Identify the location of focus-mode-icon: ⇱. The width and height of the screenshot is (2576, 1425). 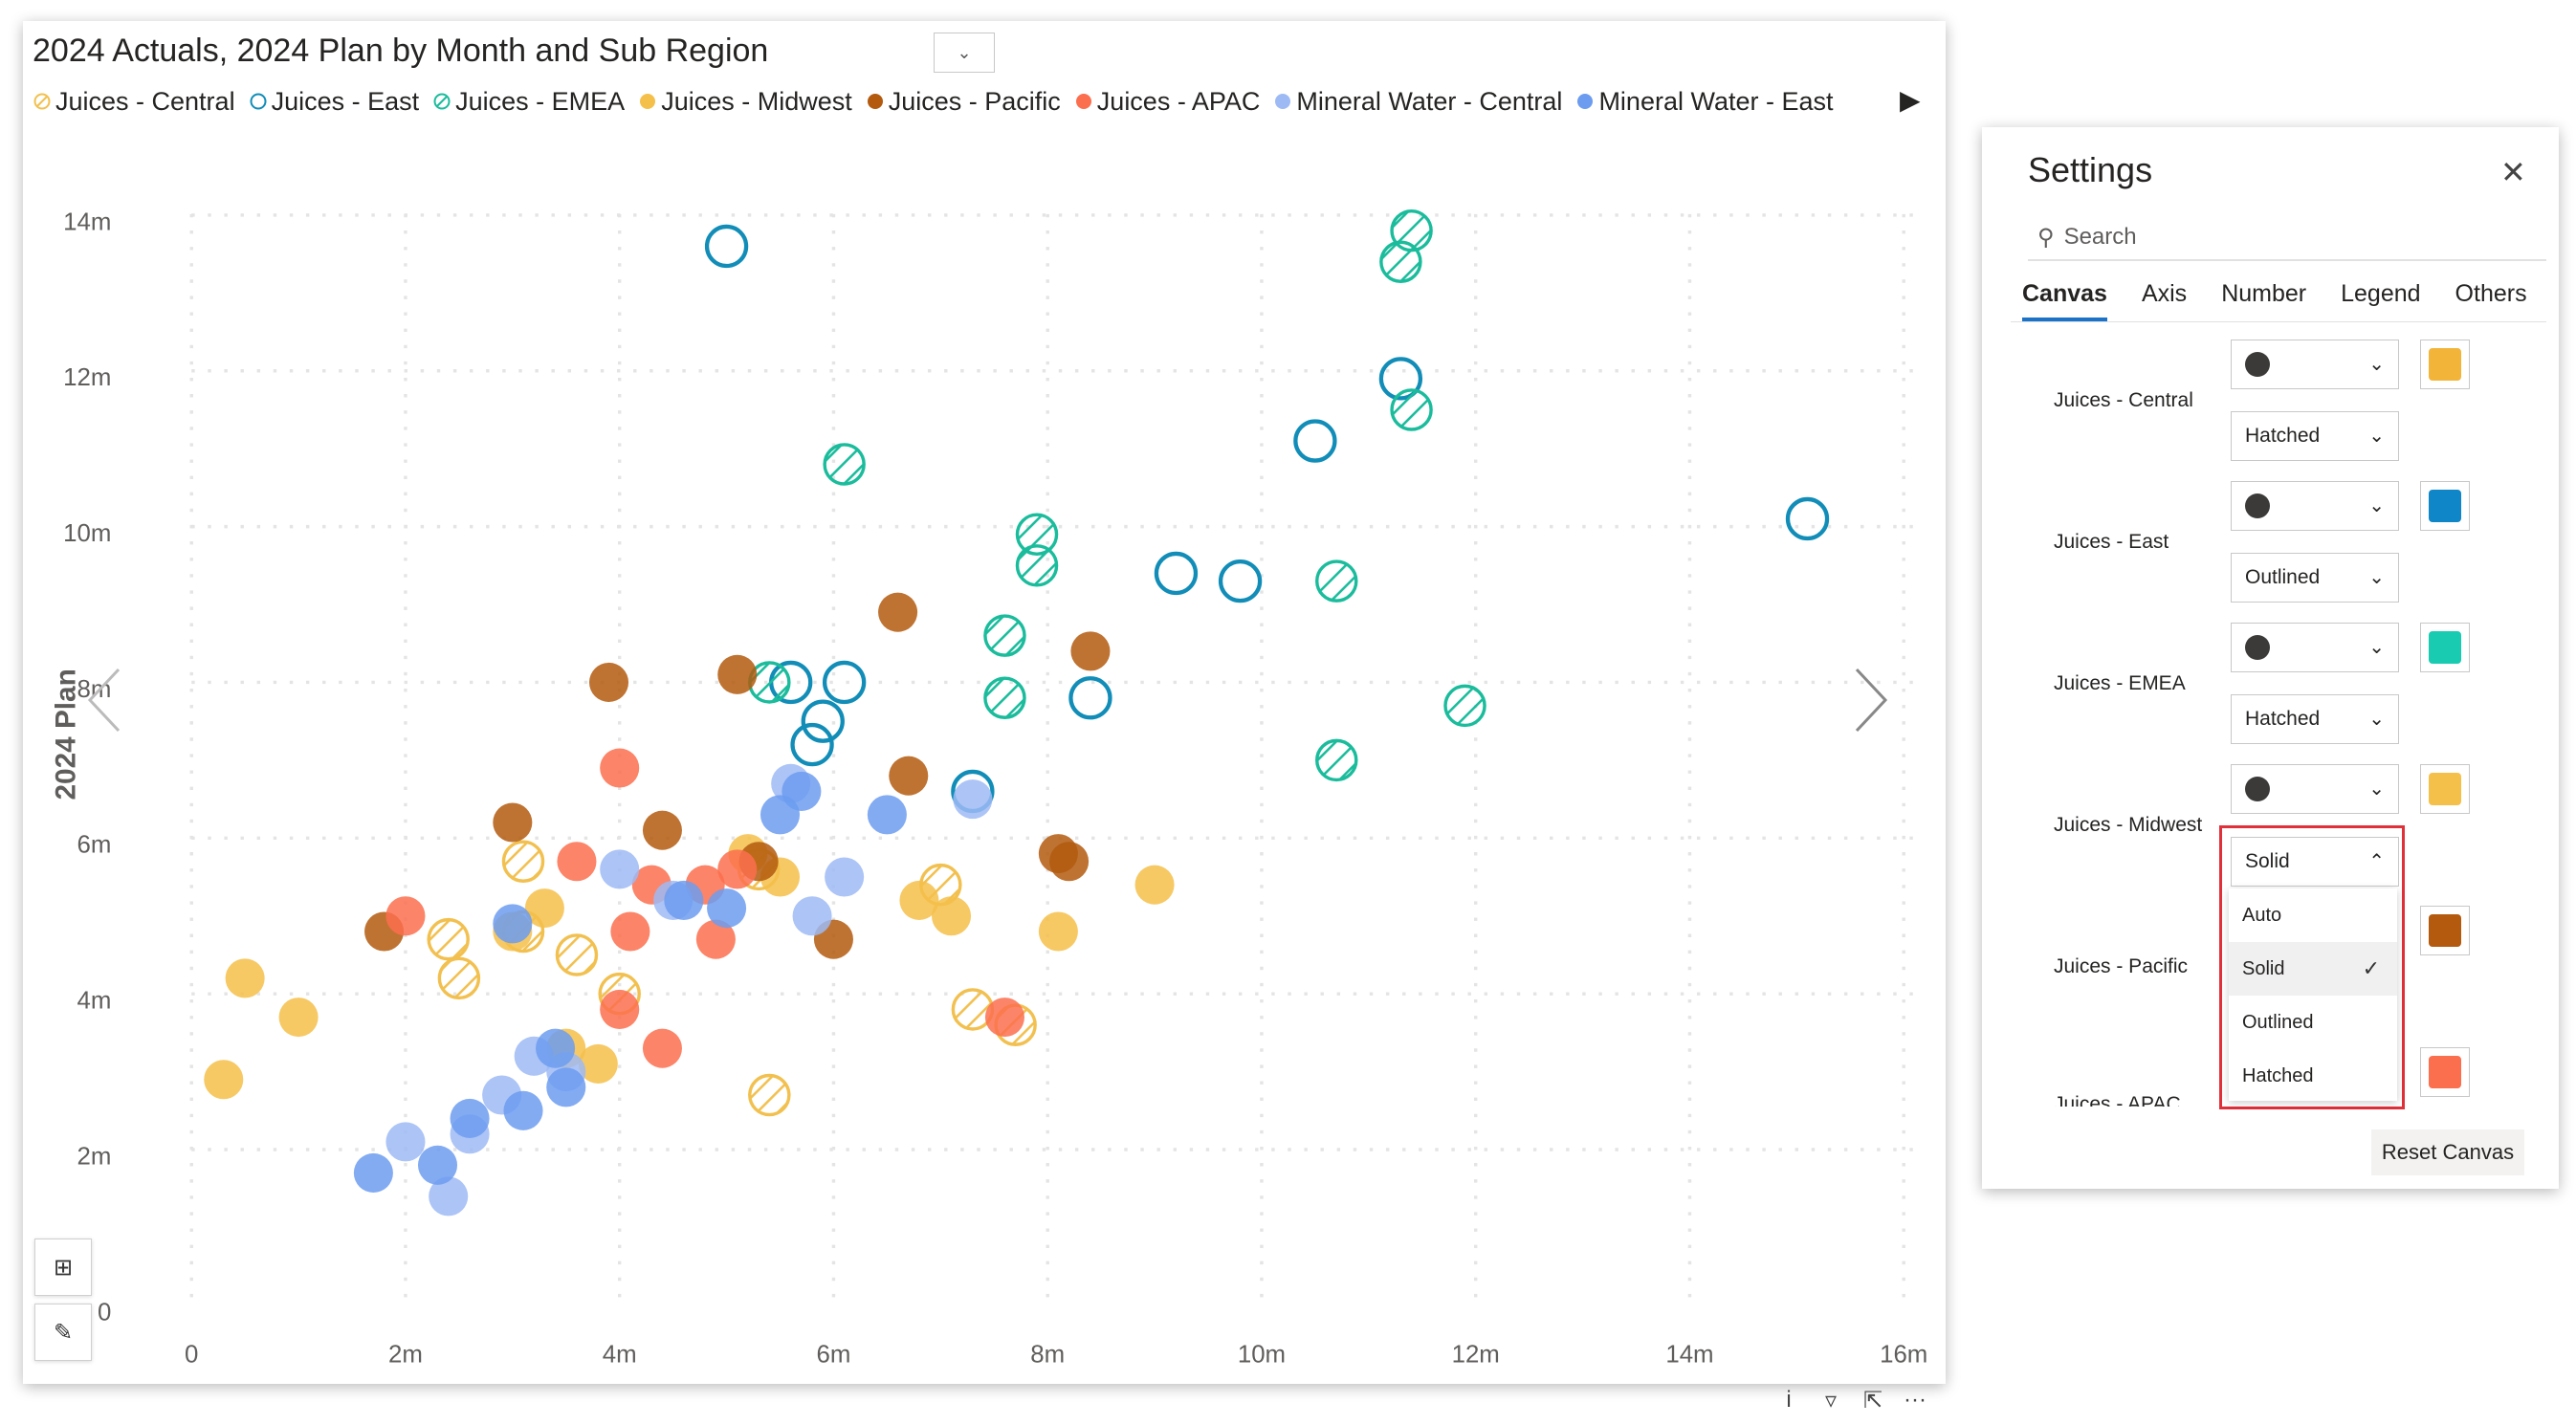
(1872, 1401).